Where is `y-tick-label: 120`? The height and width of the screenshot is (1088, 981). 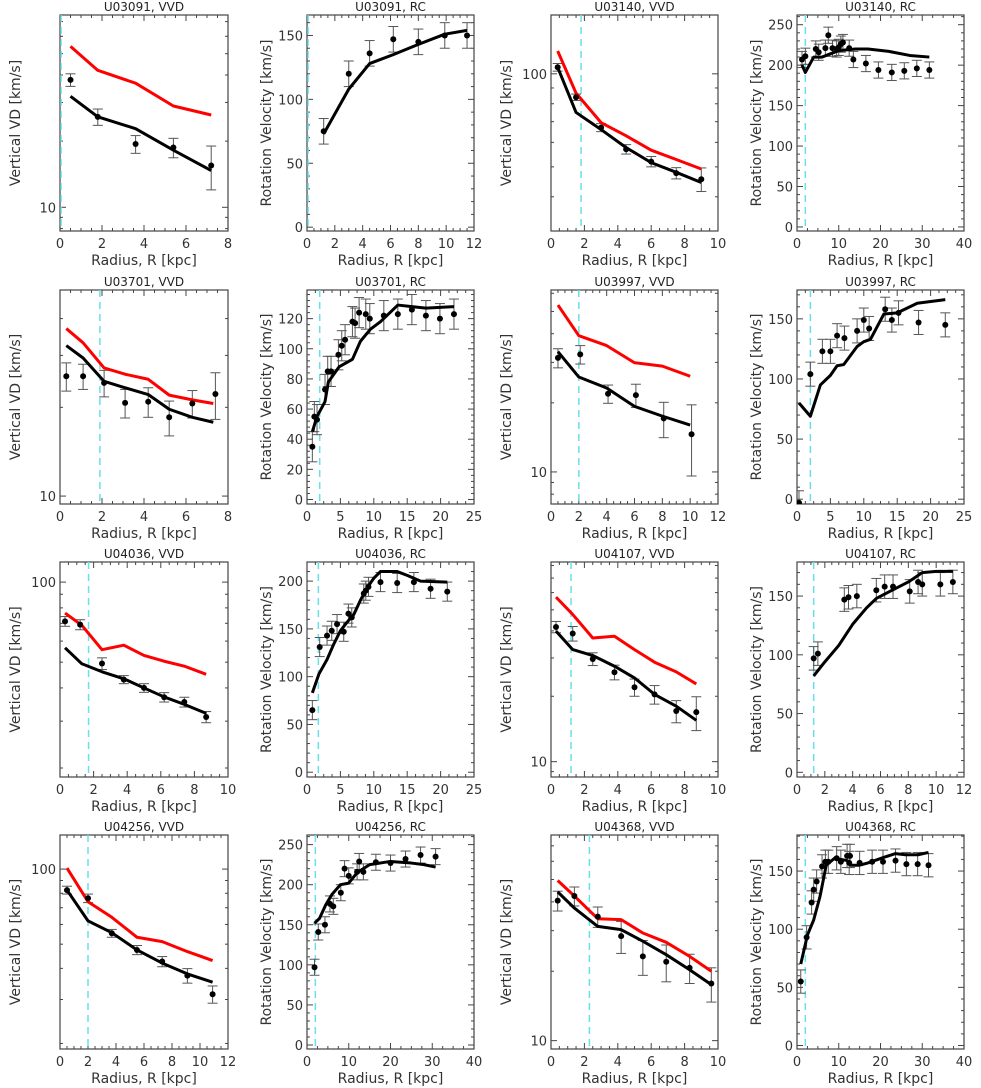
y-tick-label: 120 is located at coordinates (290, 320).